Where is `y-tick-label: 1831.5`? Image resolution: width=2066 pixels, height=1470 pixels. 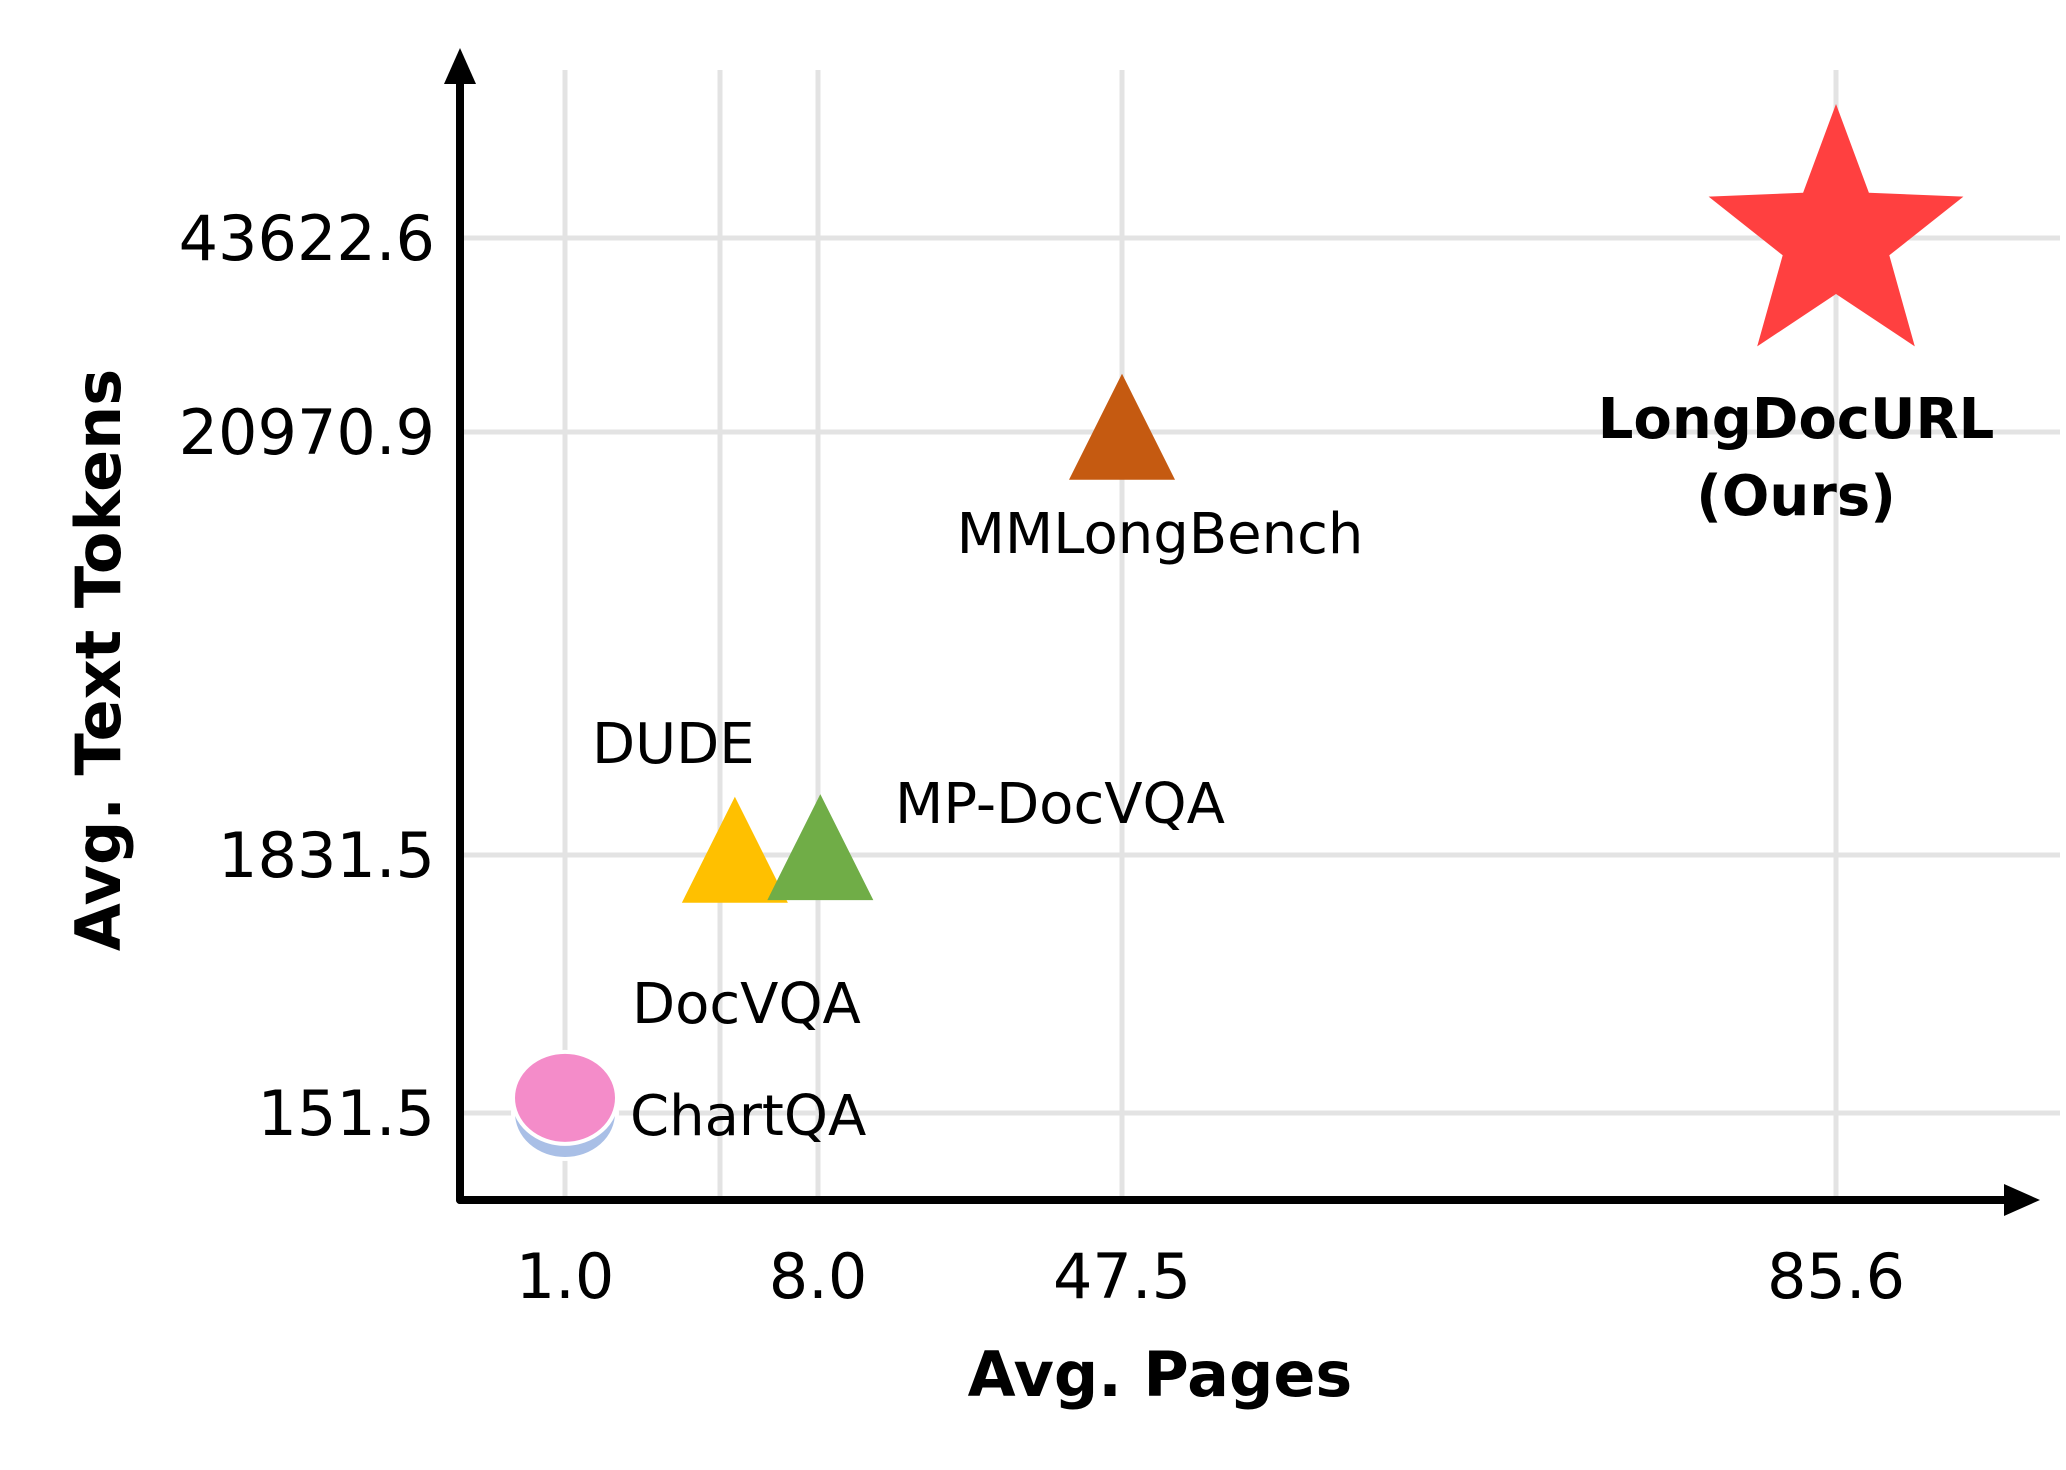
y-tick-label: 1831.5 is located at coordinates (326, 855).